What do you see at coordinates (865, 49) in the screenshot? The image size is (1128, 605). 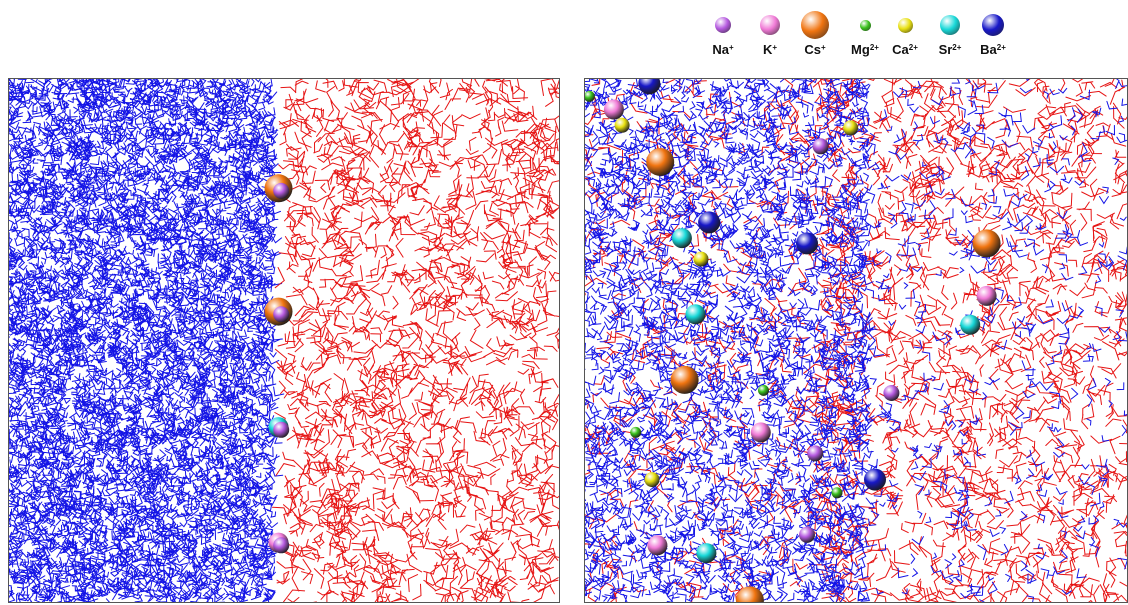 I see `legend-label-mg: Mg2+` at bounding box center [865, 49].